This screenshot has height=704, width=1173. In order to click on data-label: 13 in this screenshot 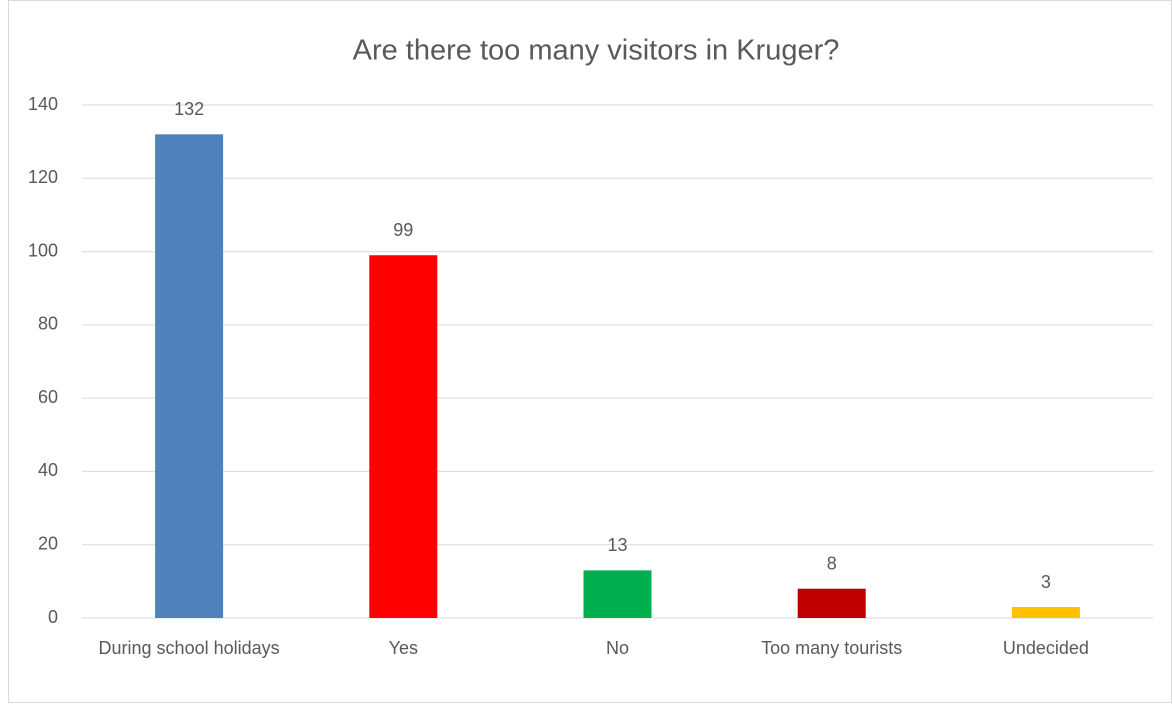, I will do `click(617, 545)`.